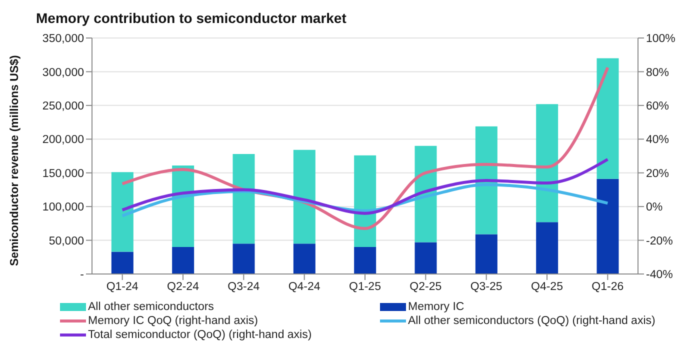  Describe the element at coordinates (200, 335) in the screenshot. I see `legend-label: Total semiconductor (QoQ) (right-hand axis)` at that location.